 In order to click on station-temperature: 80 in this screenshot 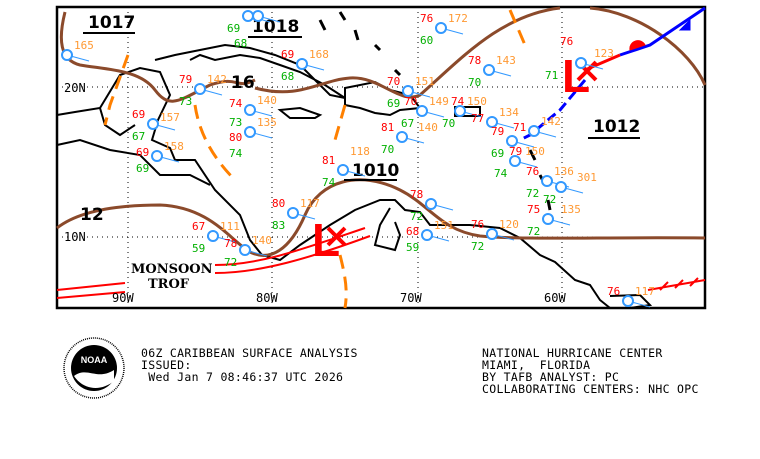, I will do `click(235, 137)`.